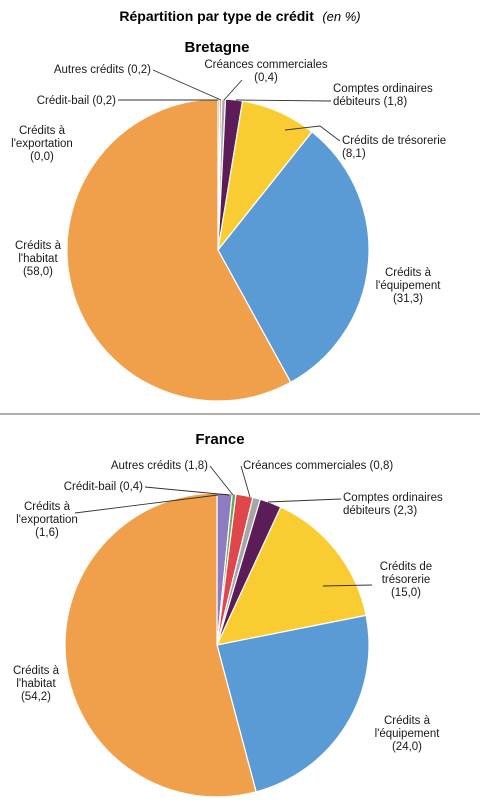  I want to click on leader-line-credits-a-l-exportation, so click(146, 504).